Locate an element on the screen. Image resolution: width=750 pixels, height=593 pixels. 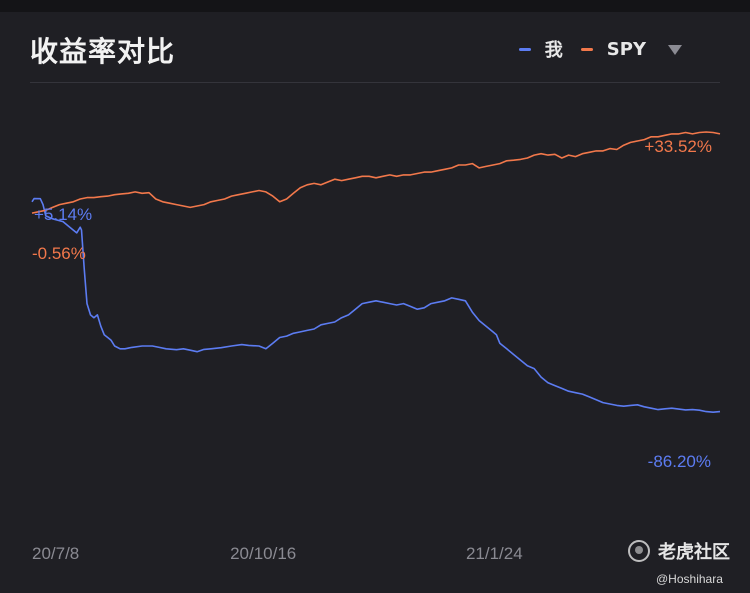
legend-item-benchmark: SPY is located at coordinates (631, 49).